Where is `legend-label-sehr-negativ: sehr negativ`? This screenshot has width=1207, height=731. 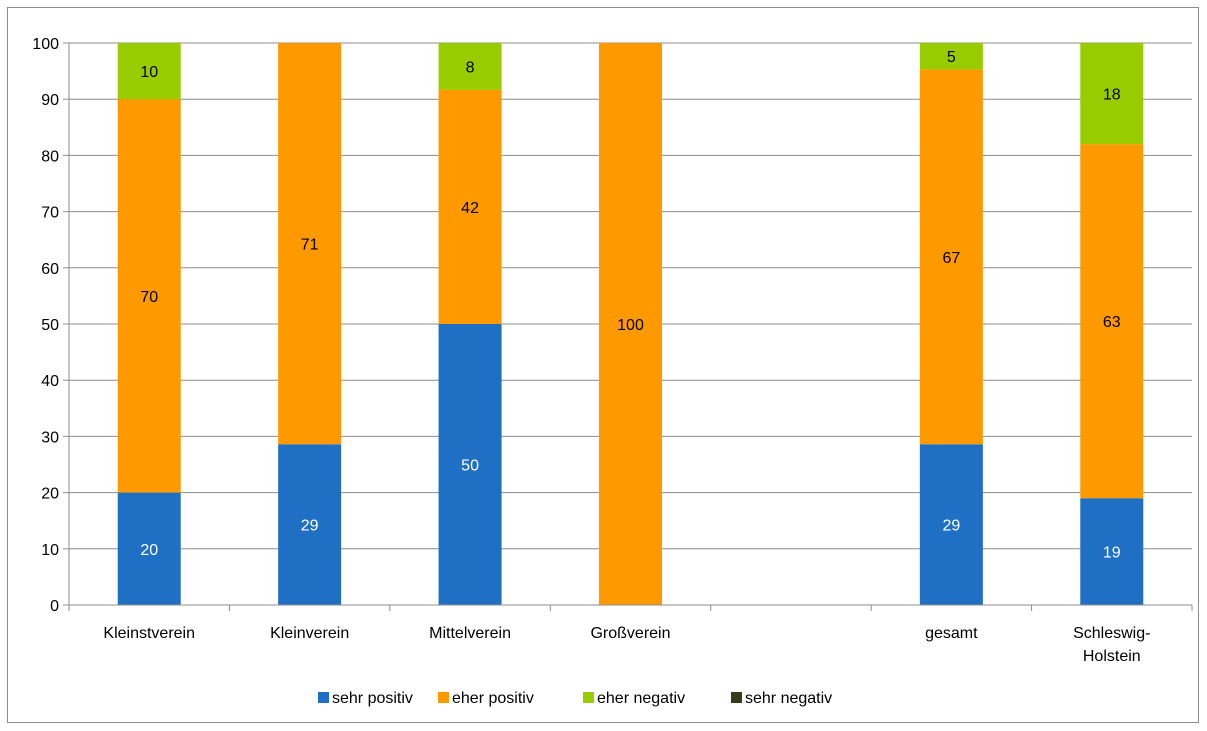
legend-label-sehr-negativ: sehr negativ is located at coordinates (788, 698).